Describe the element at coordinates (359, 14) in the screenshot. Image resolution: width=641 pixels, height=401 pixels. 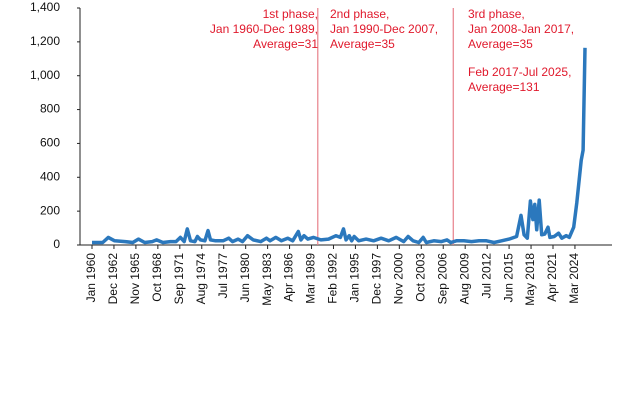
I see `annotation: 2nd phase,` at that location.